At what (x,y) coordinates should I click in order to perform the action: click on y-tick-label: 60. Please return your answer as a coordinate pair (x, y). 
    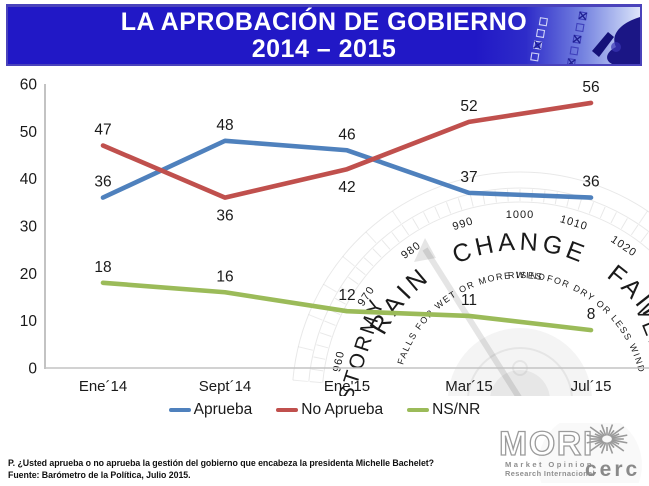
    Looking at the image, I should click on (29, 85).